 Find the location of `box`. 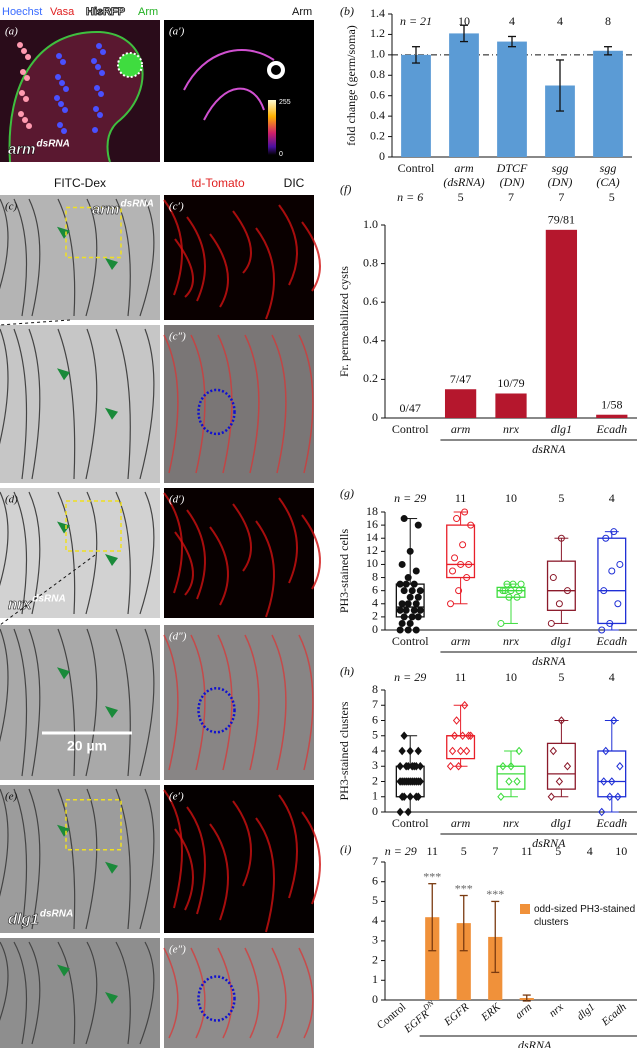

box is located at coordinates (511, 777).